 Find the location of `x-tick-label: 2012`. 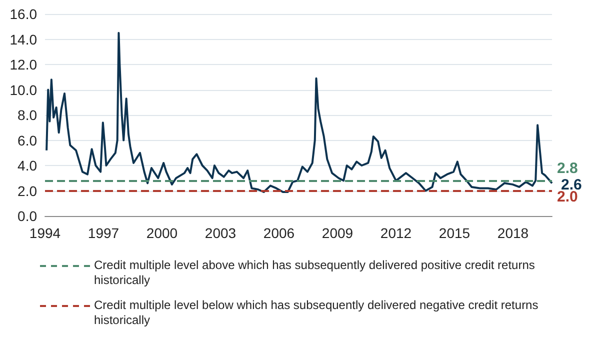

x-tick-label: 2012 is located at coordinates (396, 233).